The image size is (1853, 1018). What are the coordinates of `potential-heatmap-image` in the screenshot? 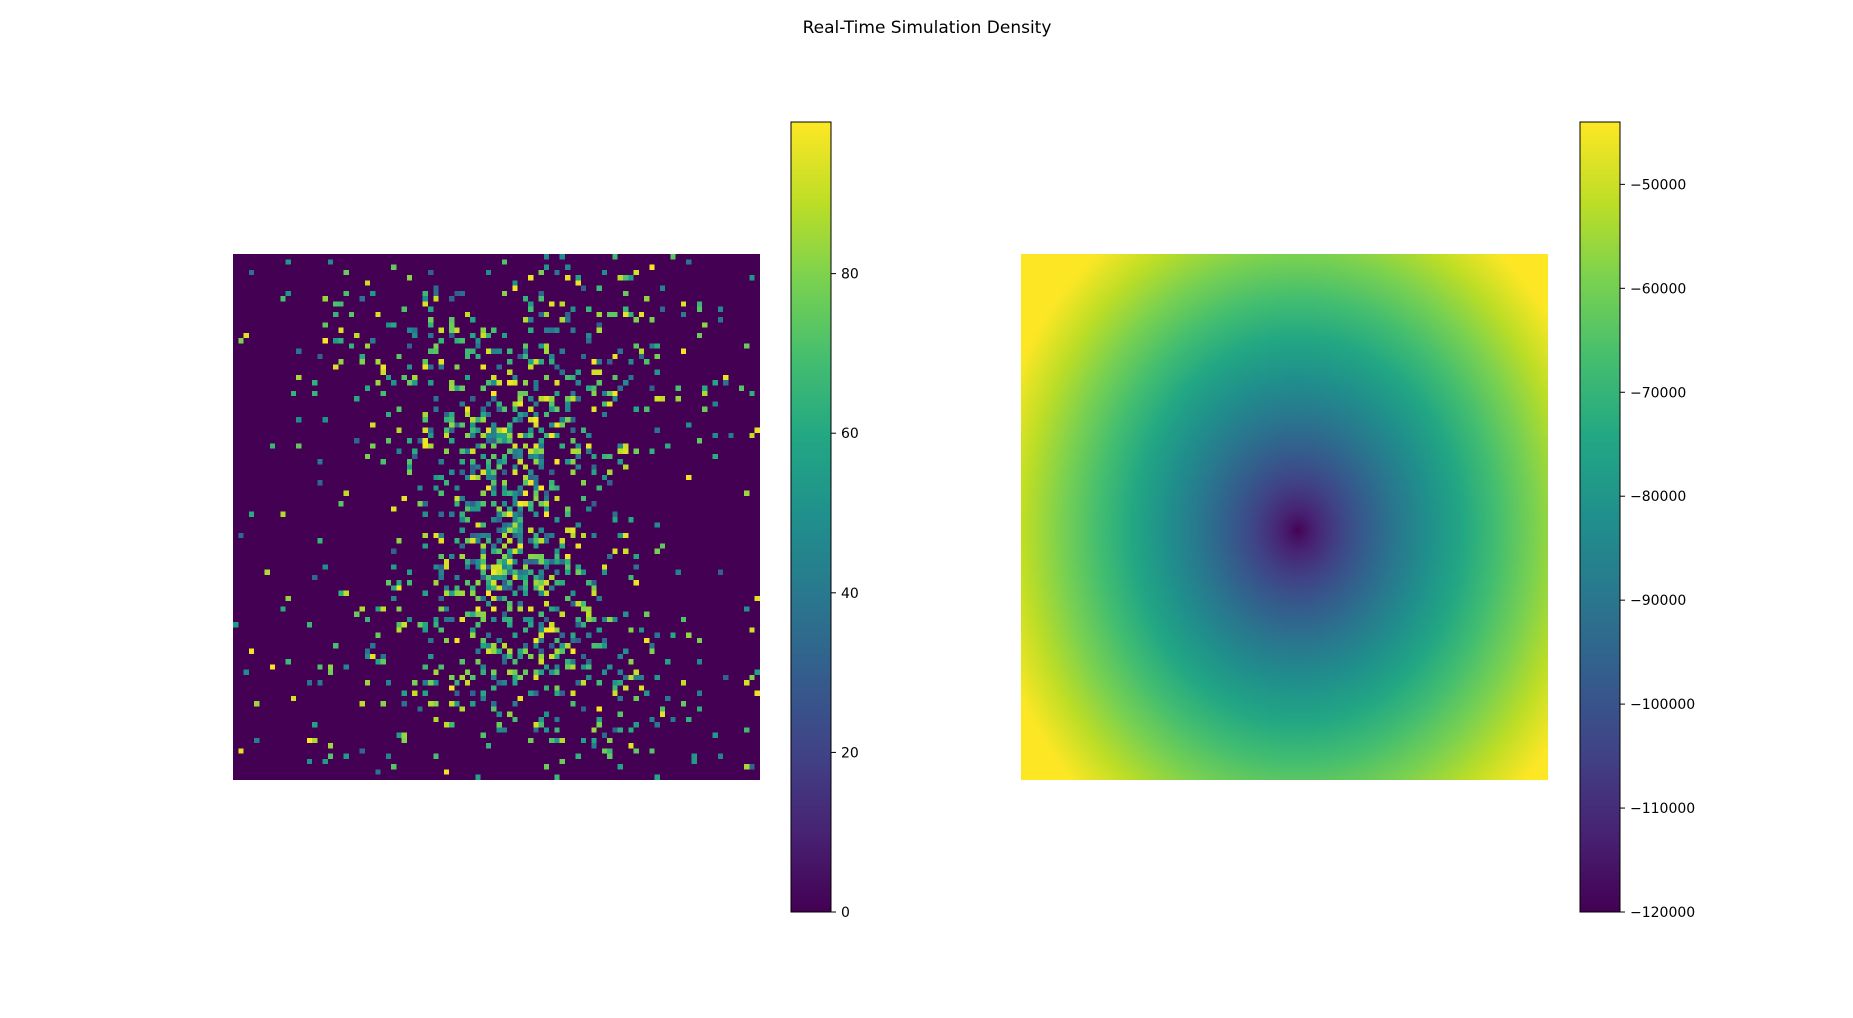 It's located at (1284, 517).